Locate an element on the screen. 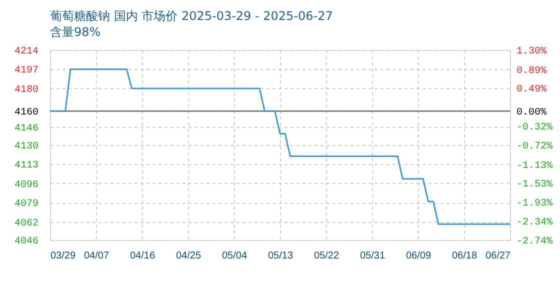 The height and width of the screenshot is (300, 560). y2-tick-label: 0.49% is located at coordinates (531, 90).